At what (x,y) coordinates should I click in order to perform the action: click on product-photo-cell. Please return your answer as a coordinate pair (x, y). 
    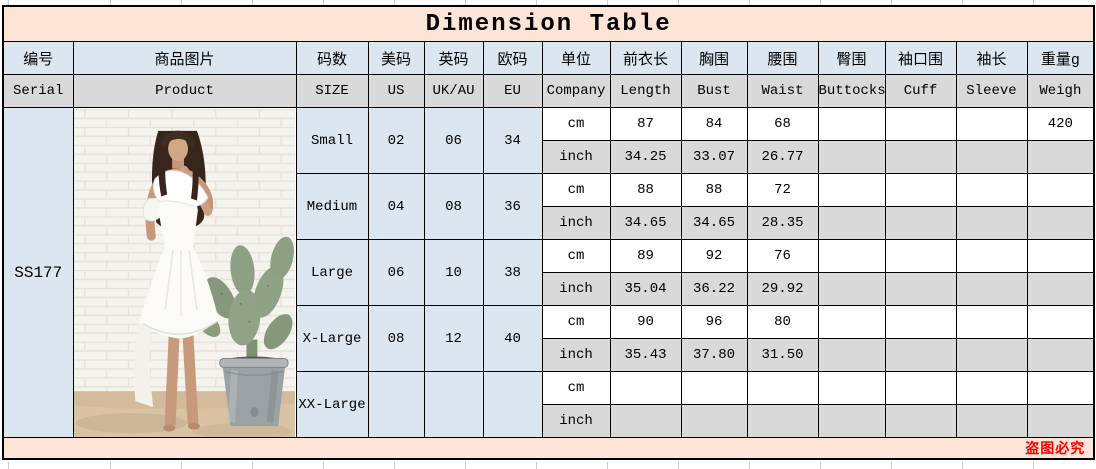
    Looking at the image, I should click on (184, 272).